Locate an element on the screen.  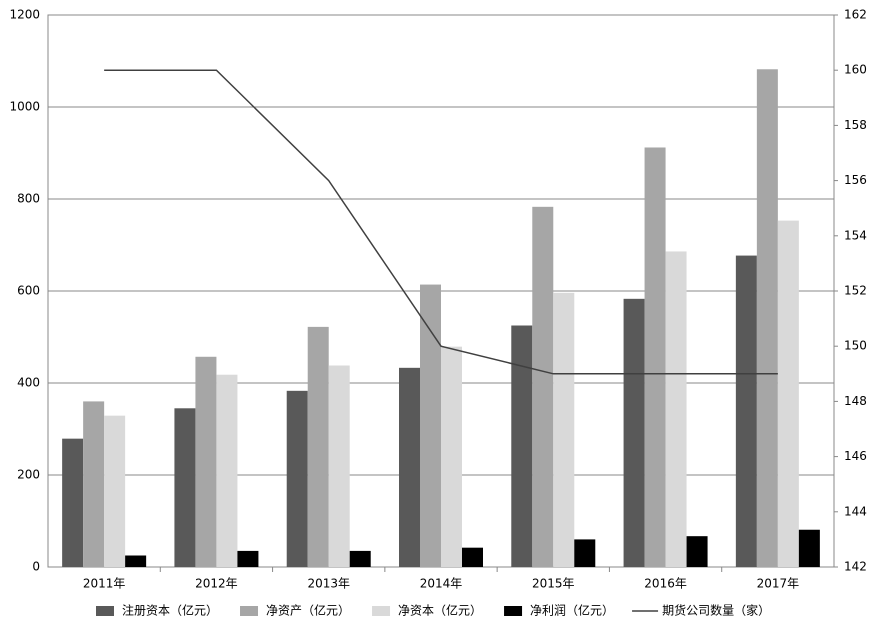
x-tick-label: 2016年 is located at coordinates (665, 584).